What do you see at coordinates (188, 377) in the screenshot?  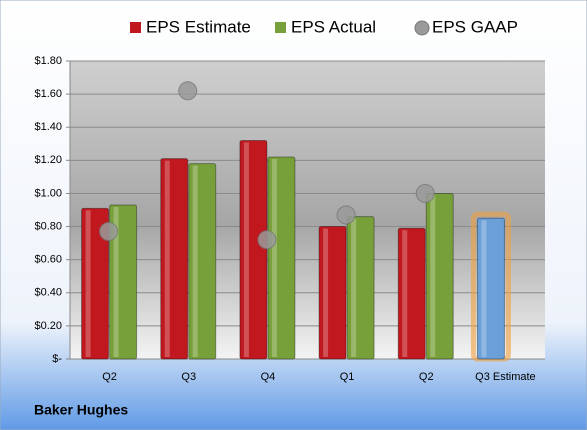 I see `x-tick-label: Q3` at bounding box center [188, 377].